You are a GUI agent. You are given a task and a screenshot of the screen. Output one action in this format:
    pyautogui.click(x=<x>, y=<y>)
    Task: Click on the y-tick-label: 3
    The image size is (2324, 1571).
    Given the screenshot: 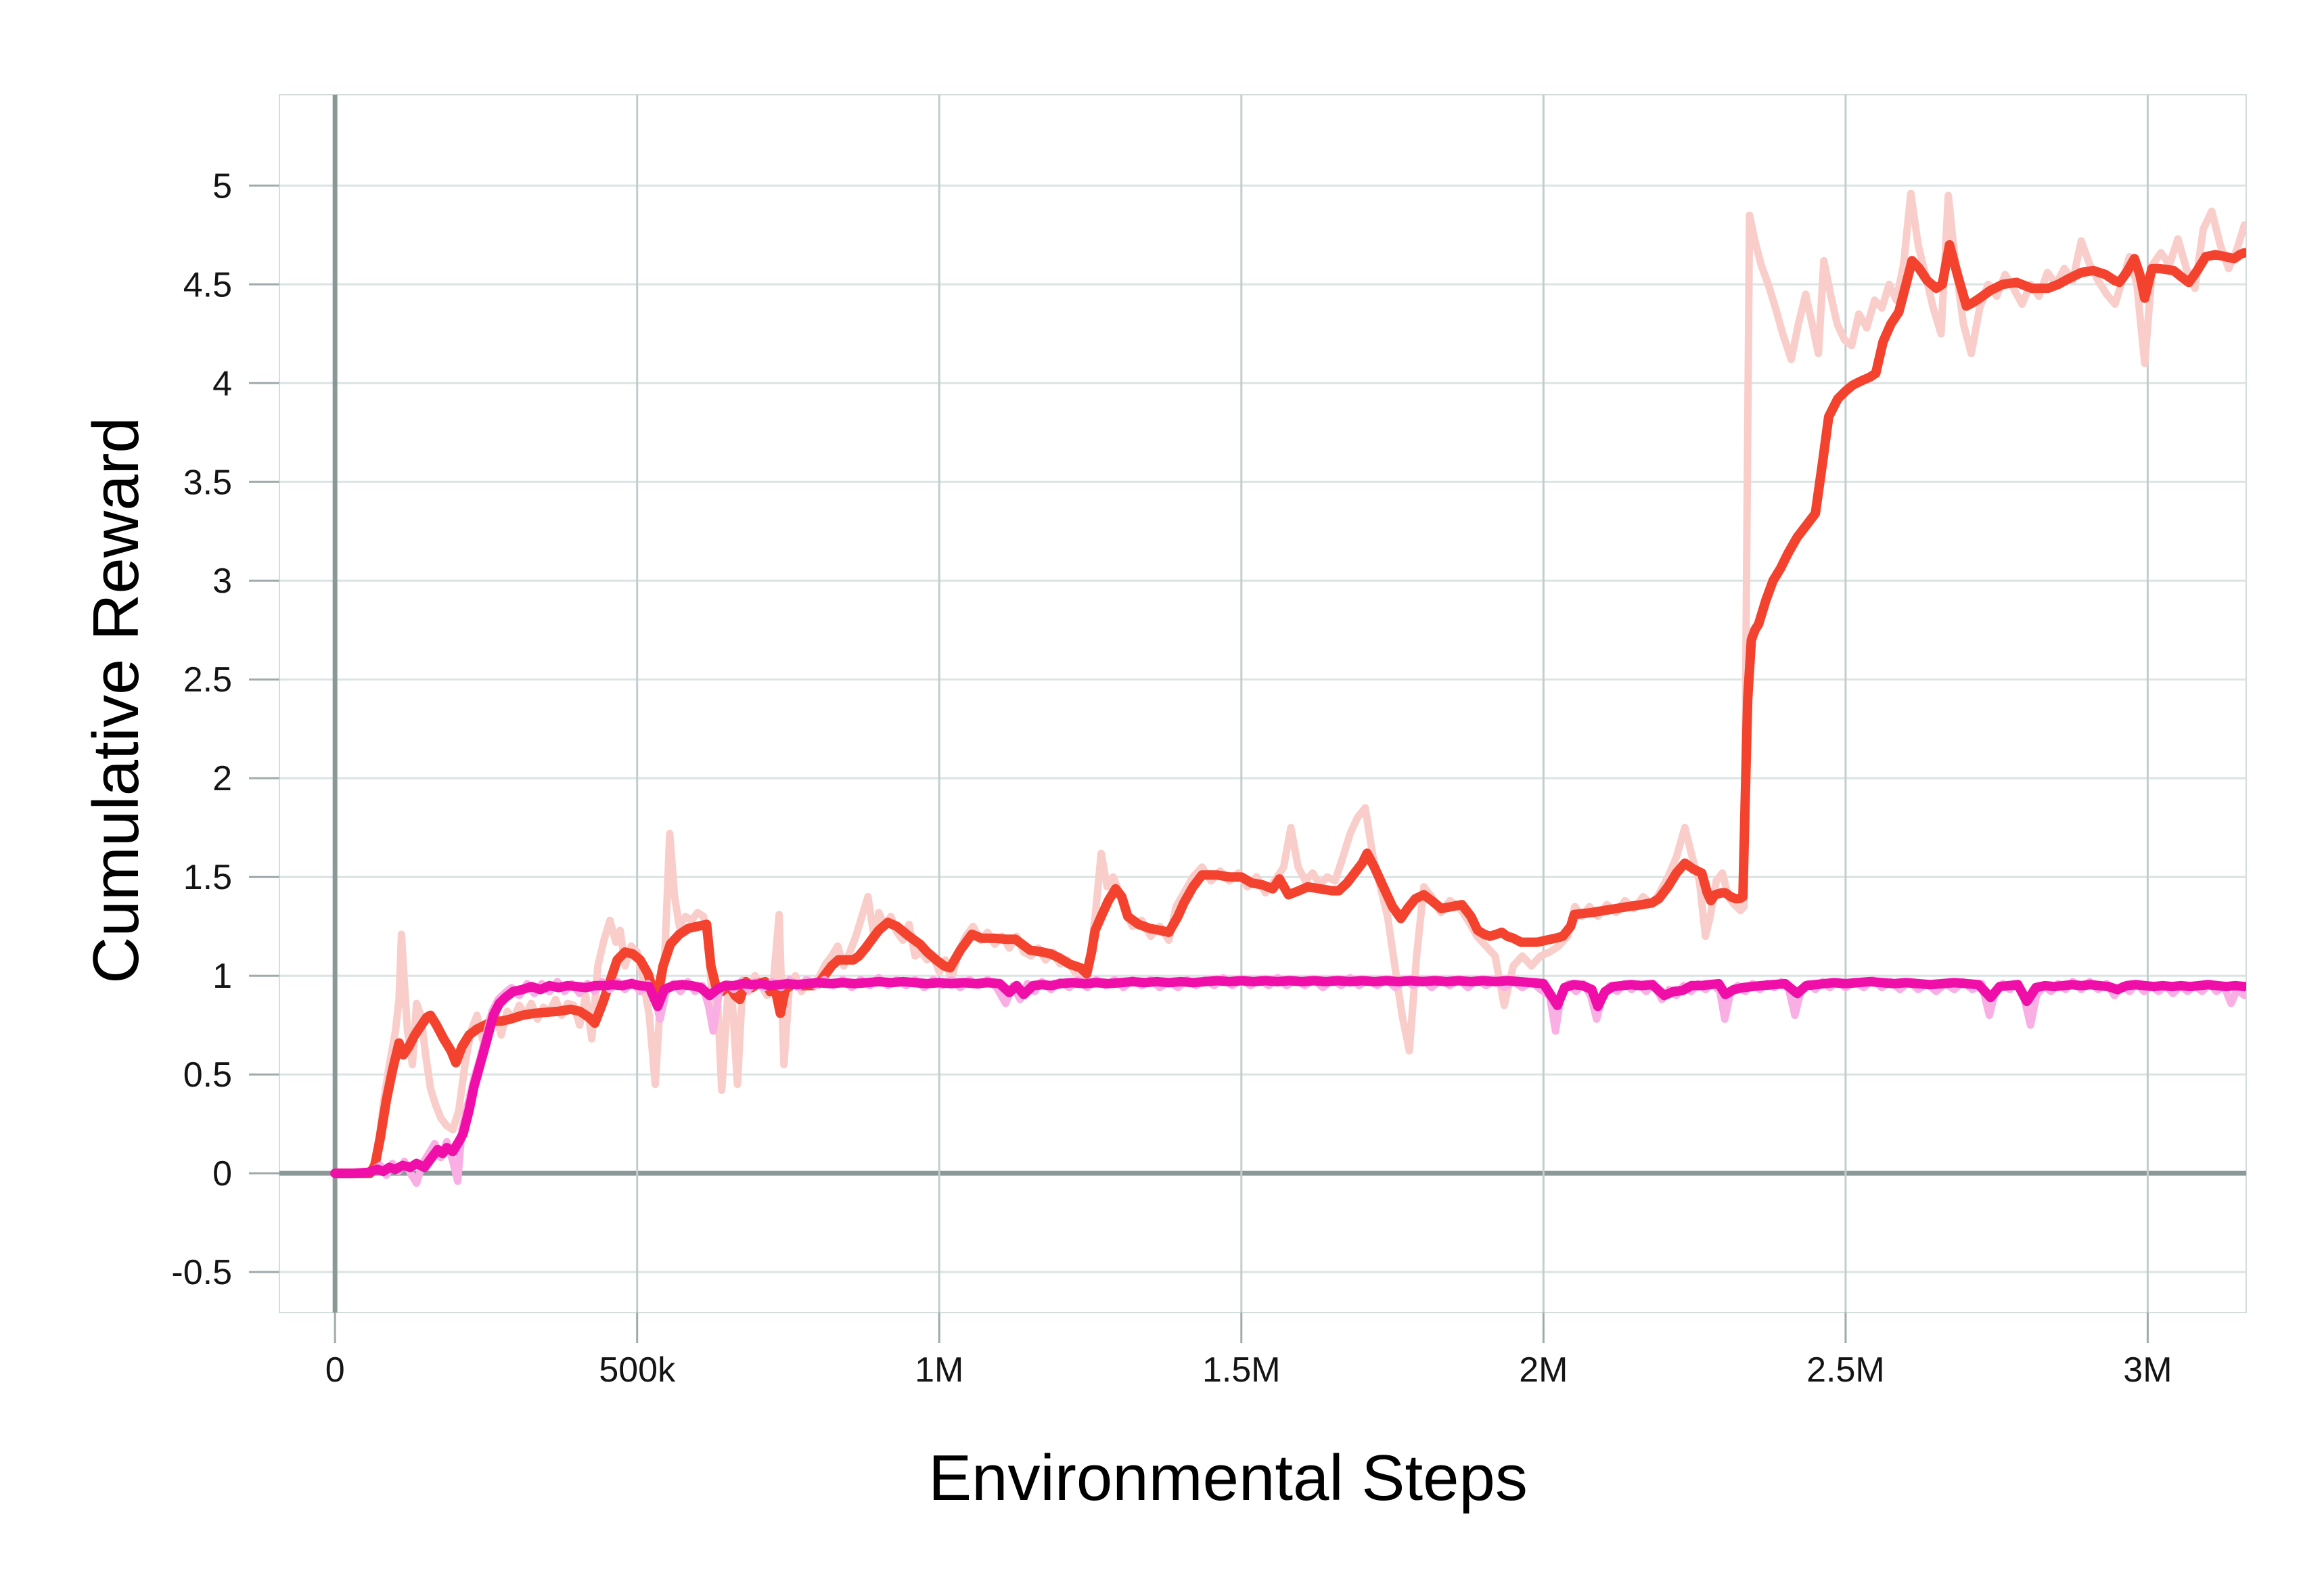 What is the action you would take?
    pyautogui.click(x=222, y=581)
    